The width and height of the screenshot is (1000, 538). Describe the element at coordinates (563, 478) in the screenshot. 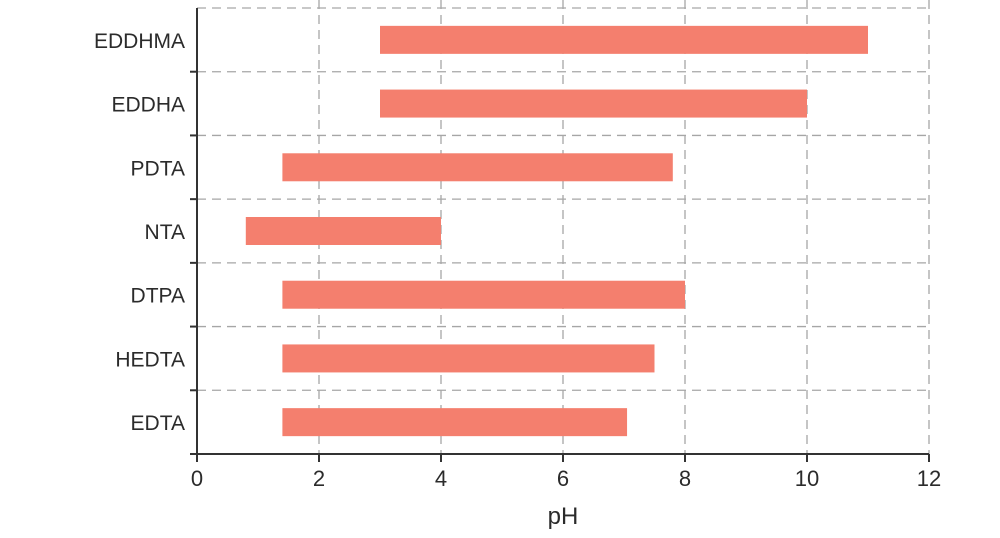

I see `x-tick-label: 6` at that location.